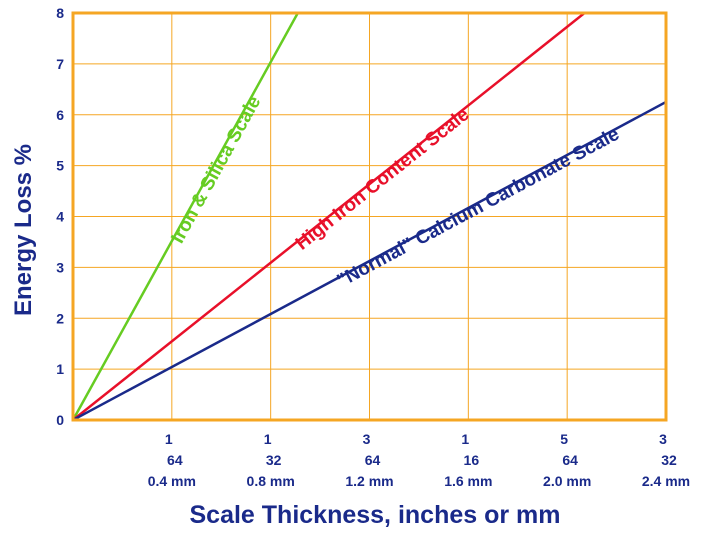  I want to click on y-tick-label: 5, so click(60, 166).